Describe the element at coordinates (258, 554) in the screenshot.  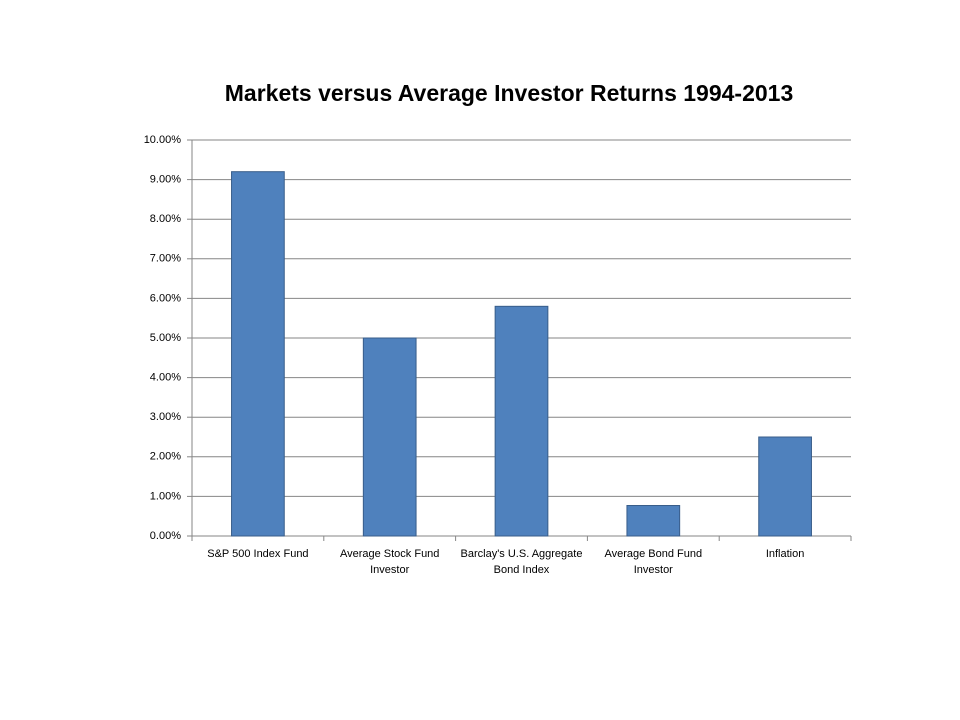
I see `x-tick-label: S&P 500 Index Fund` at that location.